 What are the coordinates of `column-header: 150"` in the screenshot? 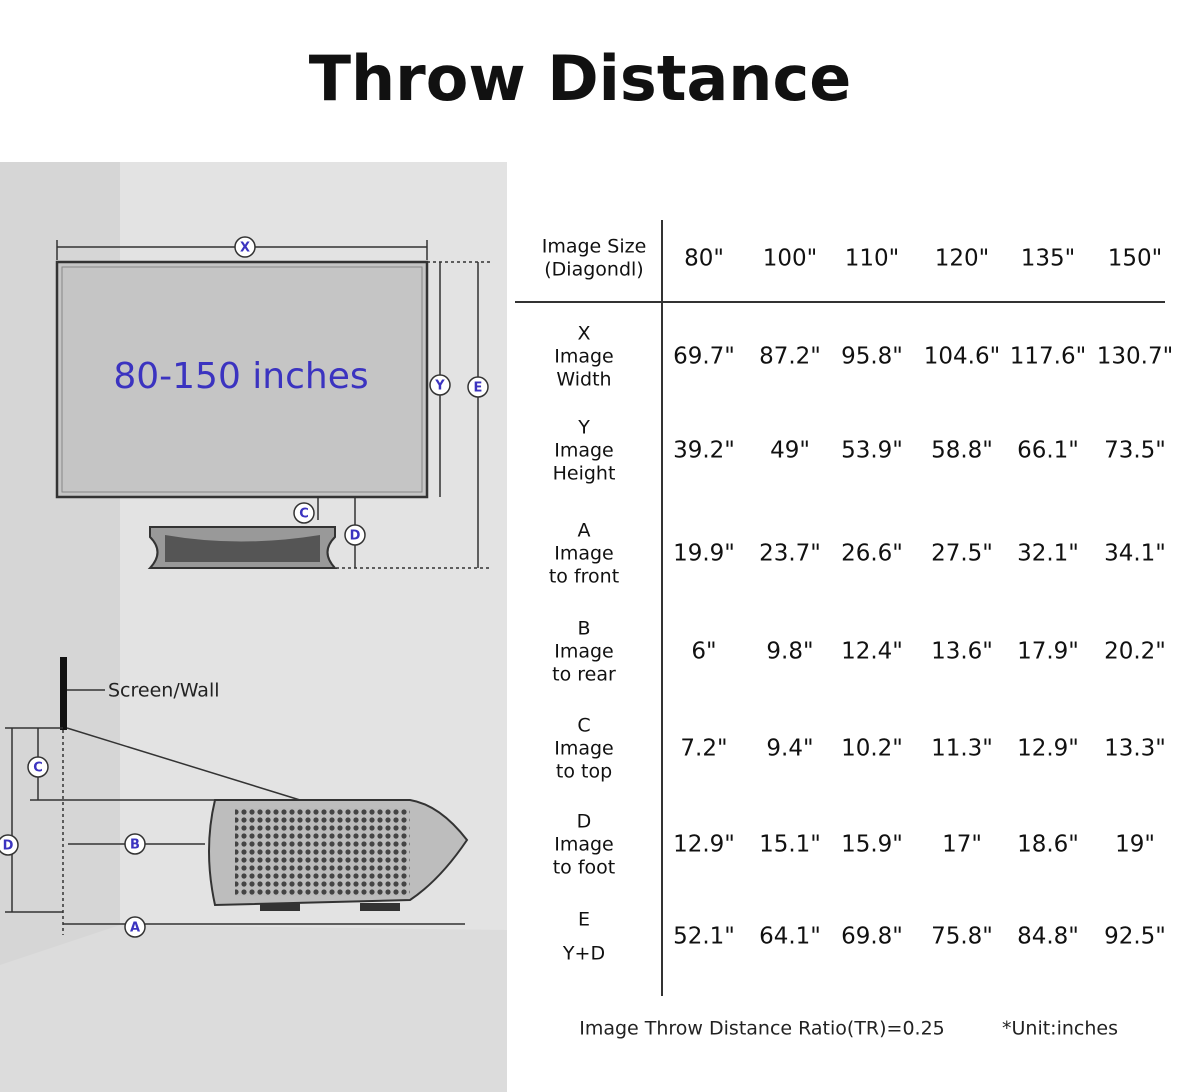 It's located at (1135, 259).